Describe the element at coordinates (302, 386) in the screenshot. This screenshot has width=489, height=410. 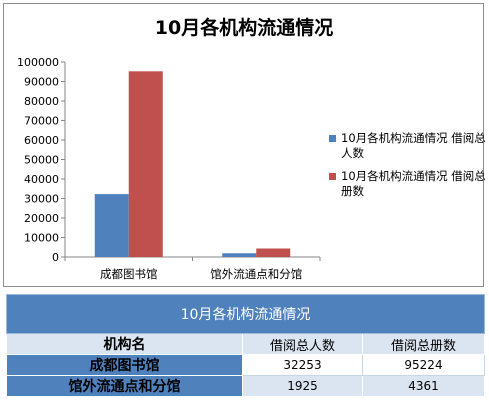
I see `row-borrowers: 1925` at that location.